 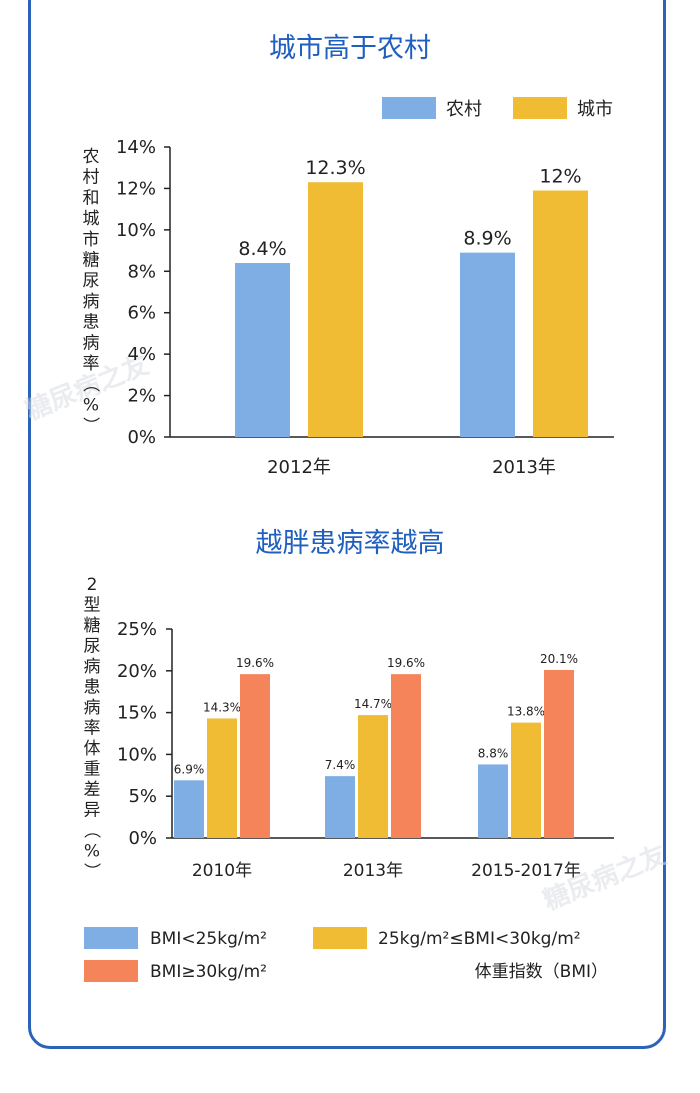 What do you see at coordinates (373, 704) in the screenshot?
I see `chart2-data-label: 14.7%` at bounding box center [373, 704].